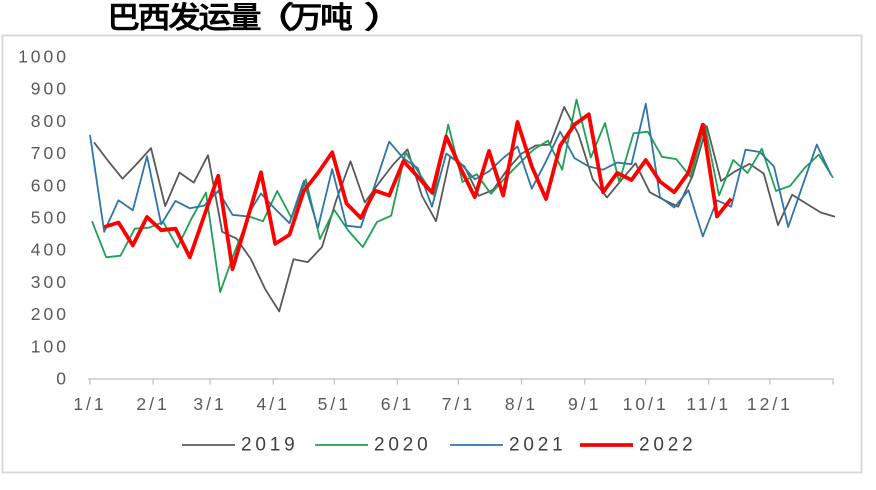 The image size is (876, 490). Describe the element at coordinates (152, 404) in the screenshot. I see `svg-text: 2/1` at that location.